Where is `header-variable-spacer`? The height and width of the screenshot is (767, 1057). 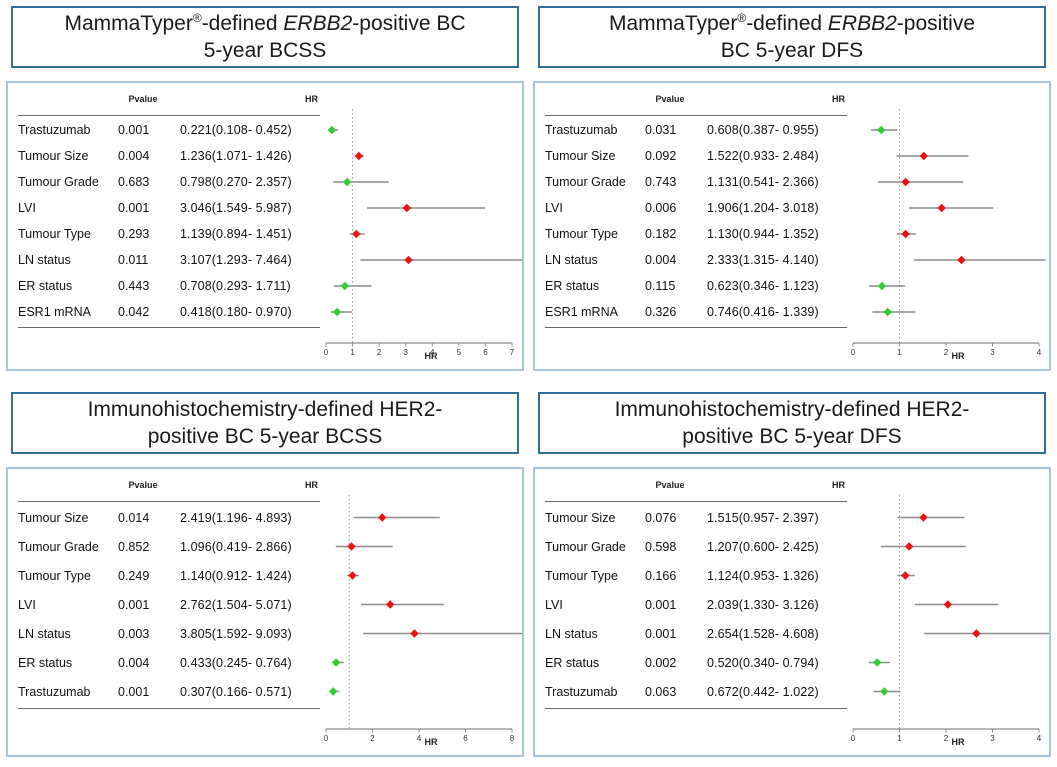 header-variable-spacer is located at coordinates (595, 99).